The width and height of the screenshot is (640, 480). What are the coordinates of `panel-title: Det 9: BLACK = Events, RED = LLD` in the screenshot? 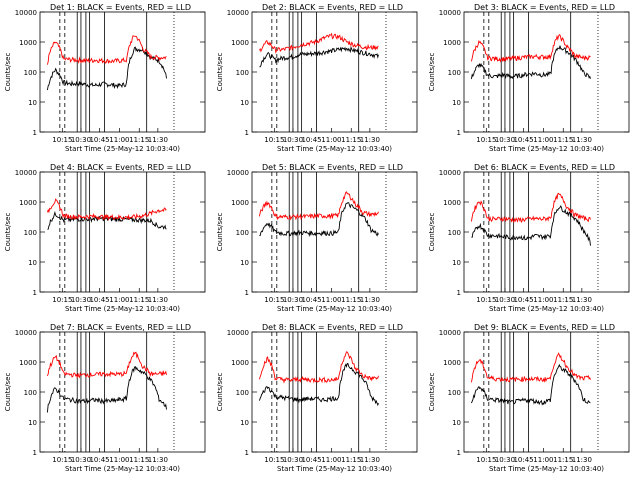 It's located at (544, 327).